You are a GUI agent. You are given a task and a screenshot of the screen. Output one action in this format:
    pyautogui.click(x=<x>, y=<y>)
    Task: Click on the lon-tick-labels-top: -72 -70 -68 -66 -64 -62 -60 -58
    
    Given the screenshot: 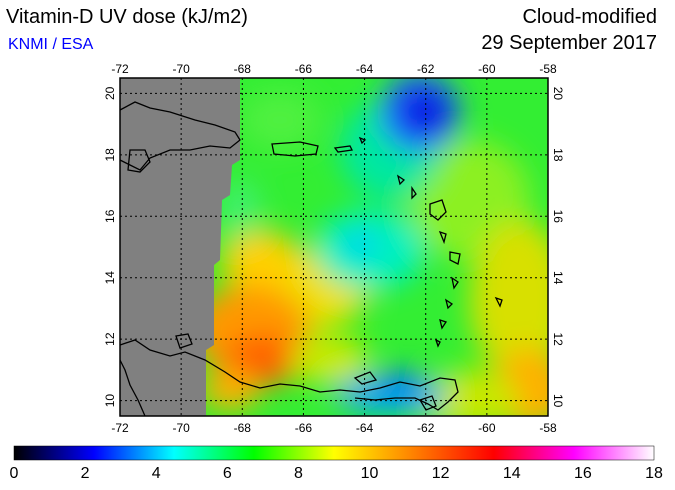 What is the action you would take?
    pyautogui.click(x=334, y=69)
    